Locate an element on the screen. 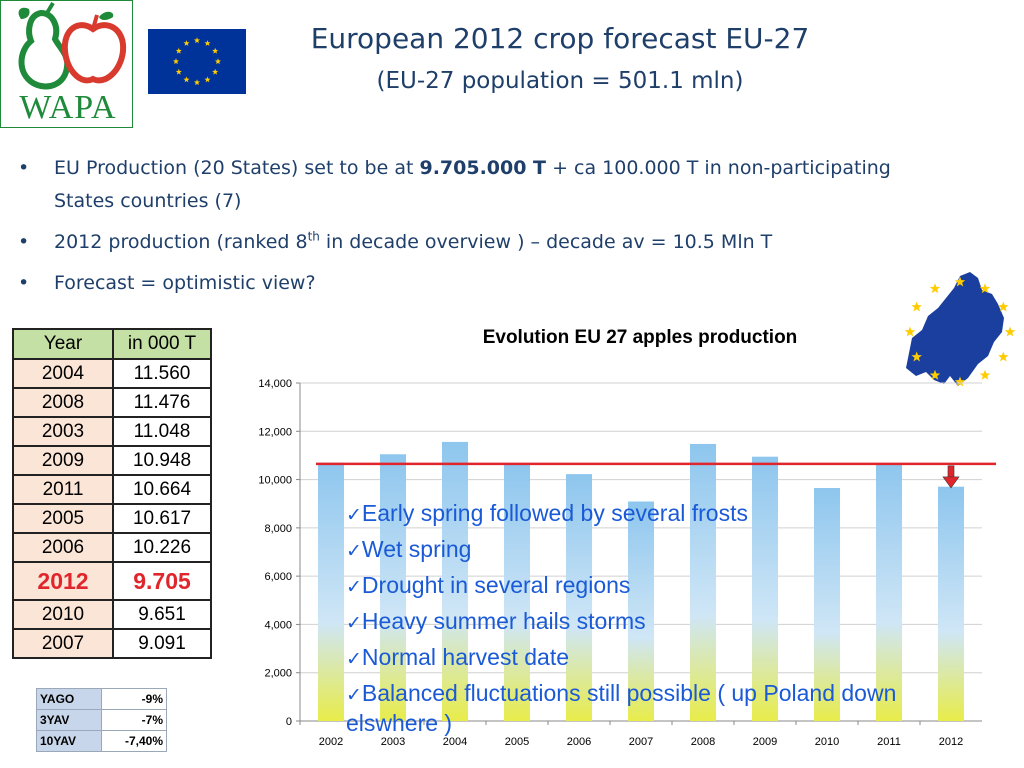  stats-key: 10YAV is located at coordinates (69, 741).